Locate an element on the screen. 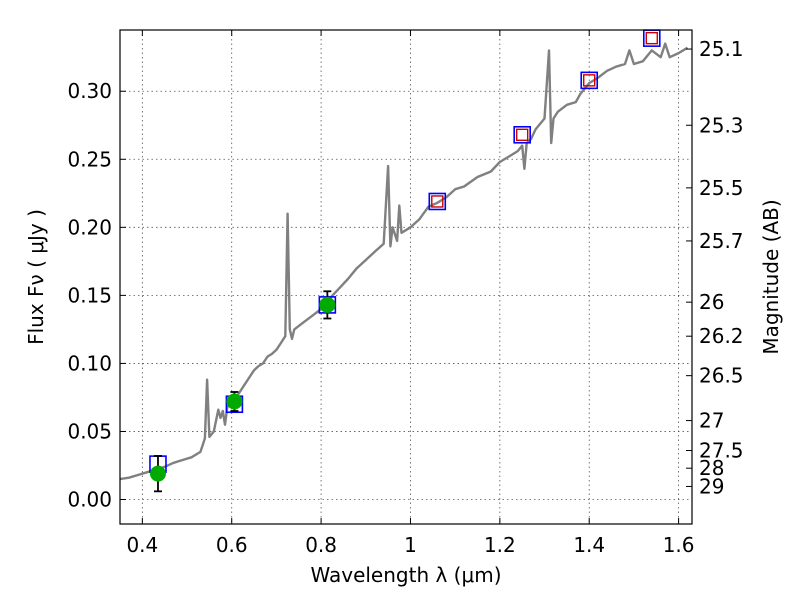  x-tick-label: 1 is located at coordinates (410, 545).